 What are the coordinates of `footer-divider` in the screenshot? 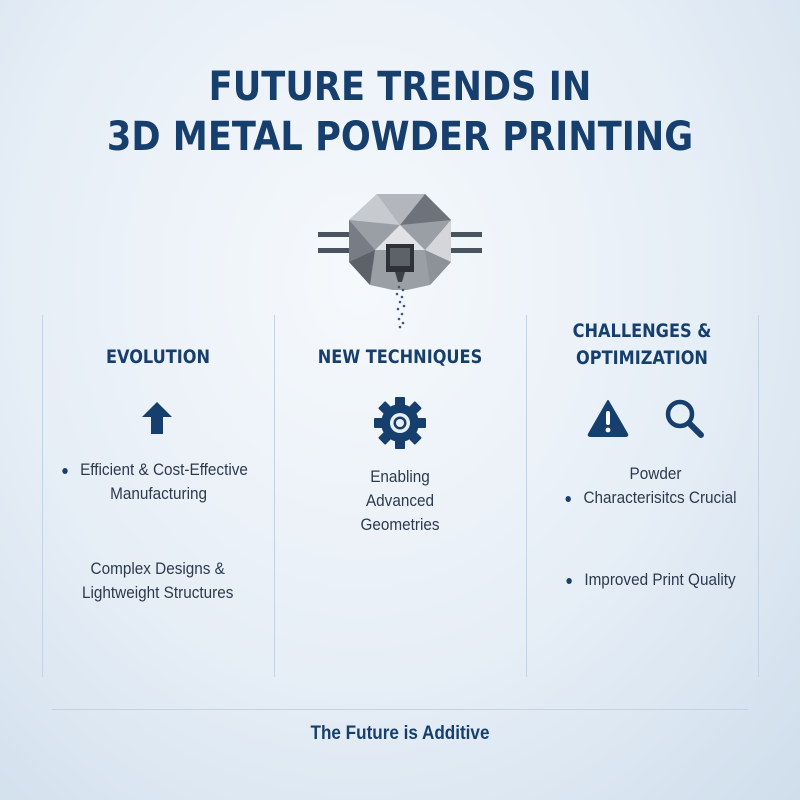 It's located at (400, 709).